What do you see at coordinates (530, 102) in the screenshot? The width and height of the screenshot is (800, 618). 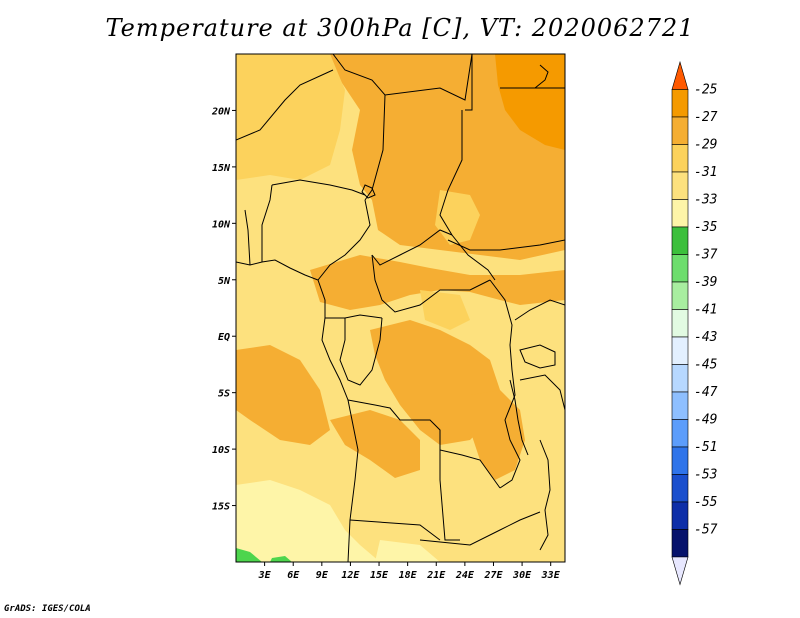 I see `field-deep-orange-ne` at bounding box center [530, 102].